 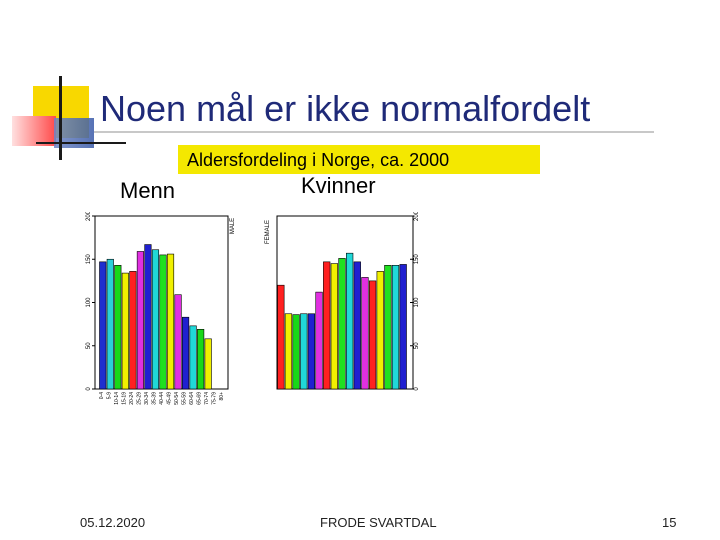 I want to click on label-men: Menn, so click(x=148, y=190).